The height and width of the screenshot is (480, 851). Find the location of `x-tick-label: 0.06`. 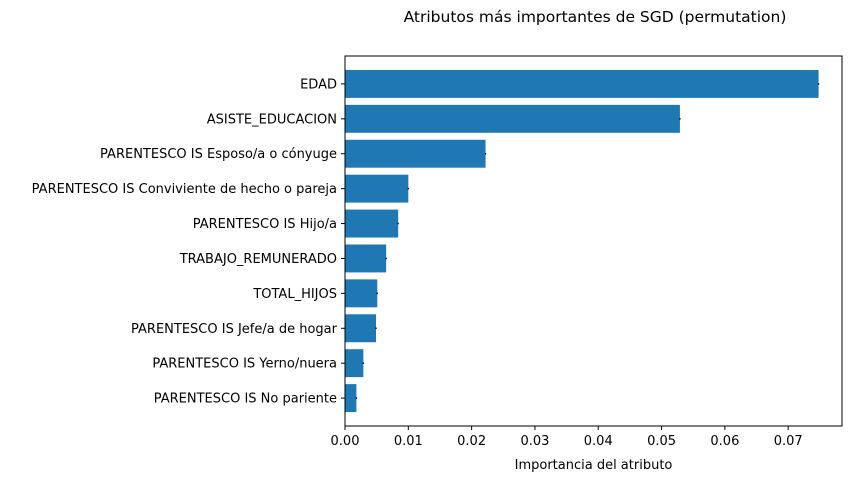

x-tick-label: 0.06 is located at coordinates (724, 441).